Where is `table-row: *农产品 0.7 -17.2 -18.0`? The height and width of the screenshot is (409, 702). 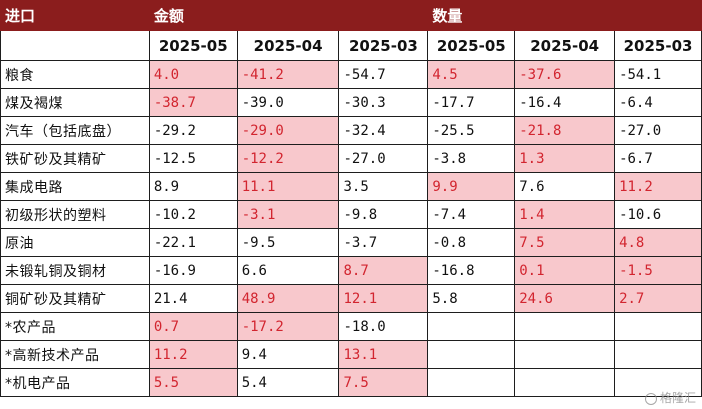
table-row: *农产品 0.7 -17.2 -18.0 is located at coordinates (351, 326).